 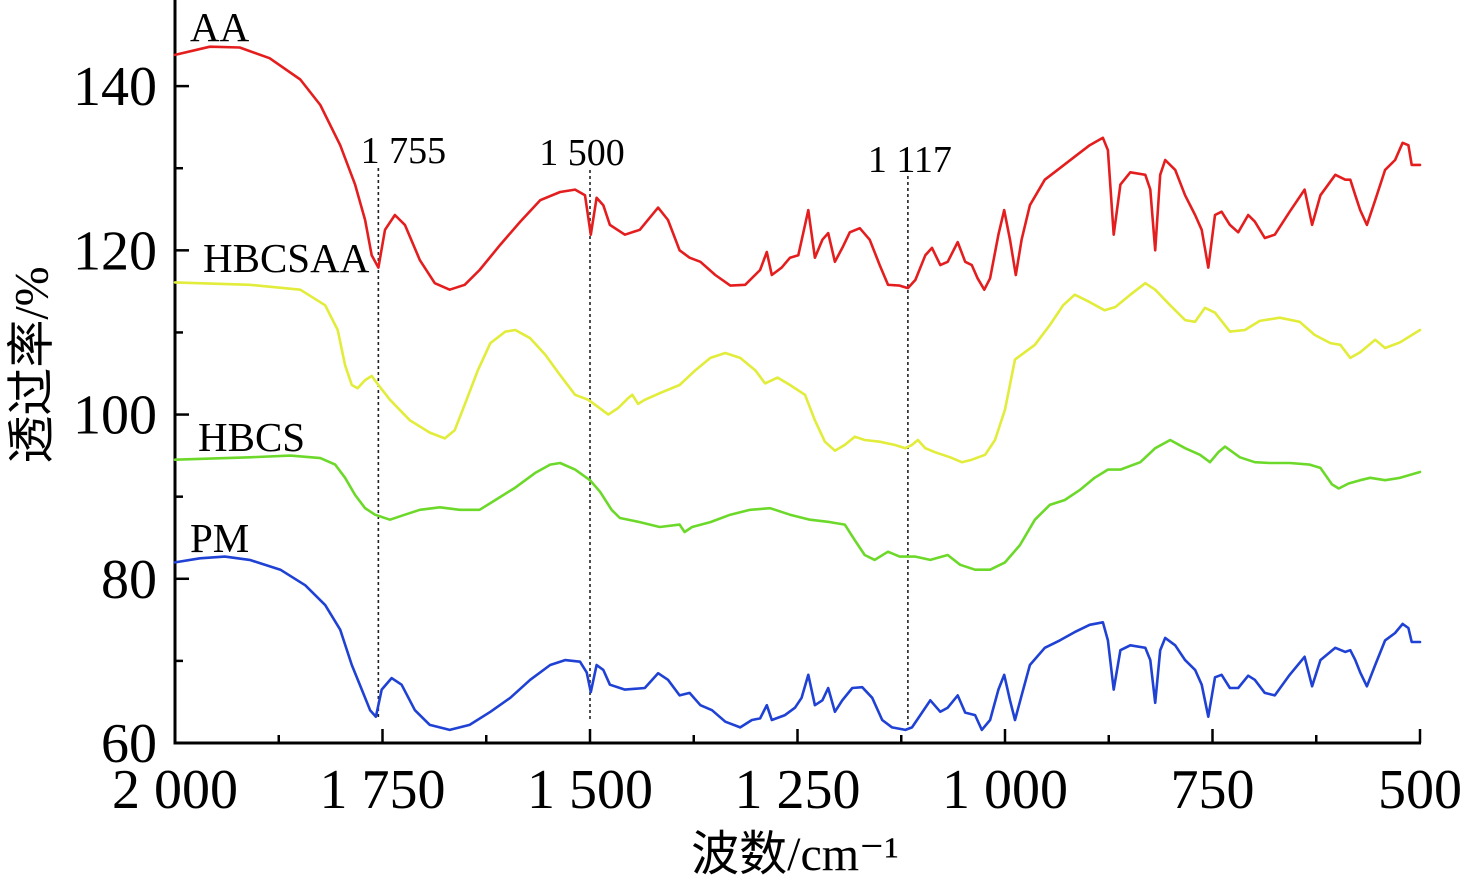 I want to click on series-label-hbcsaa: HBCSAA, so click(x=286, y=258).